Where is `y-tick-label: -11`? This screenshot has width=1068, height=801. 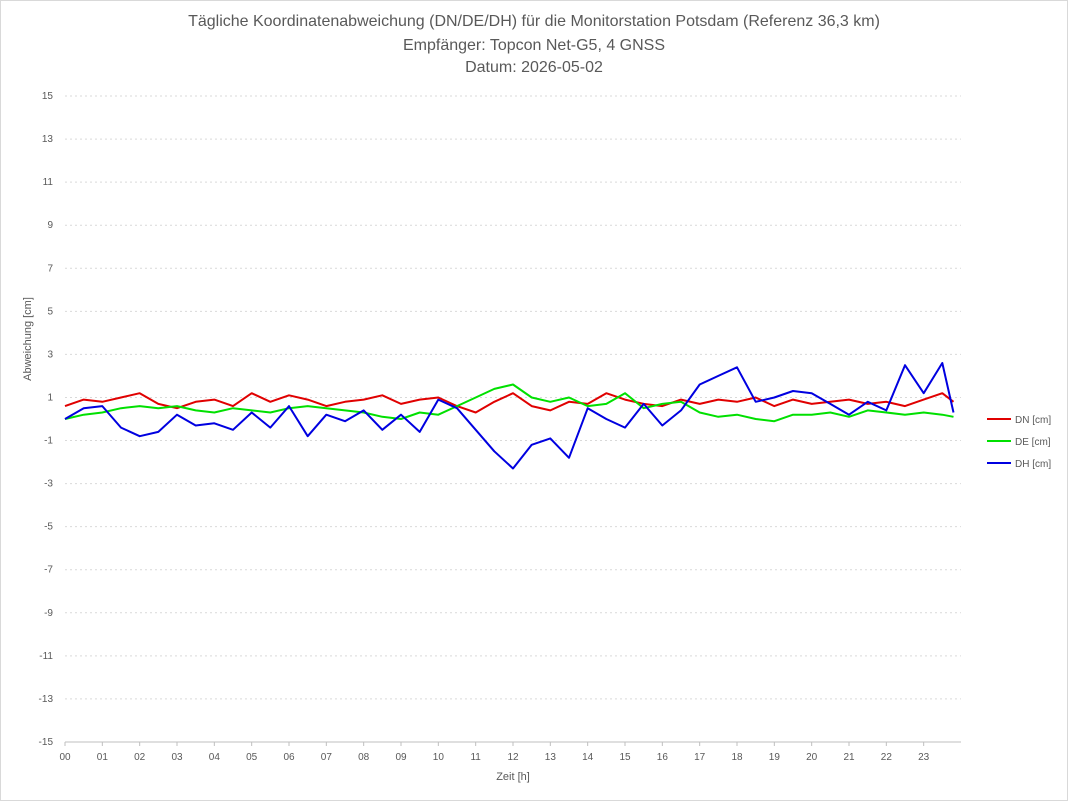 y-tick-label: -11 is located at coordinates (46, 656).